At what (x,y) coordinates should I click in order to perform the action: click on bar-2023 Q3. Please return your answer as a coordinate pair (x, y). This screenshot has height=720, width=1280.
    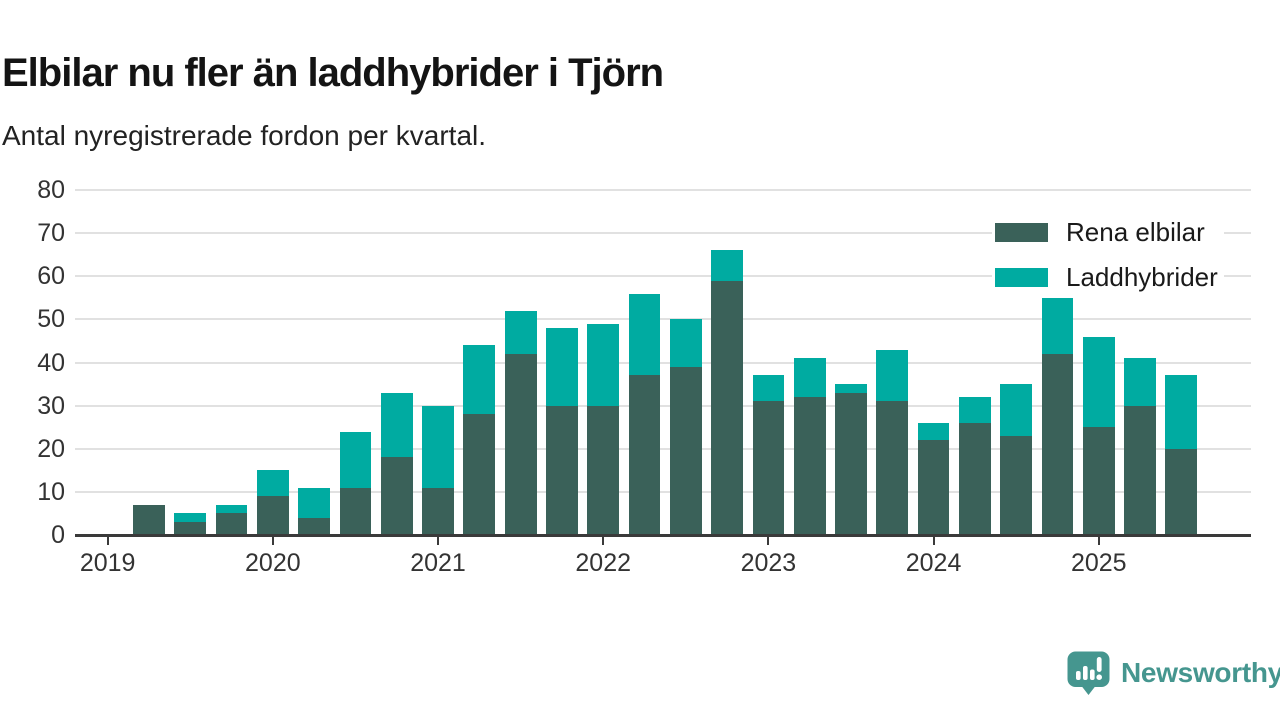
    Looking at the image, I should click on (850, 362).